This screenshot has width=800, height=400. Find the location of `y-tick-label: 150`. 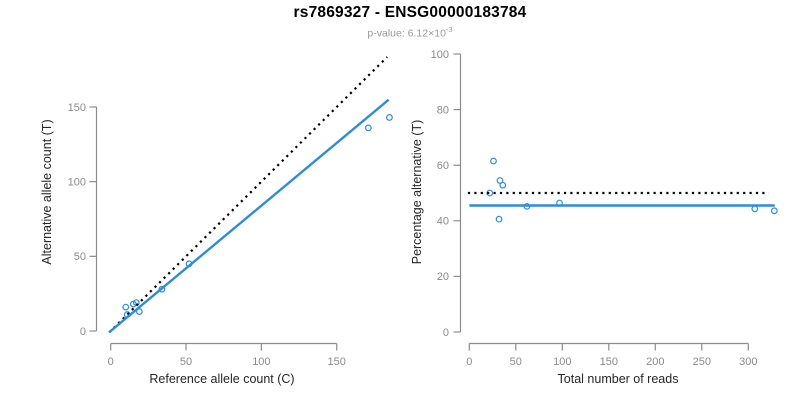

y-tick-label: 150 is located at coordinates (77, 108).